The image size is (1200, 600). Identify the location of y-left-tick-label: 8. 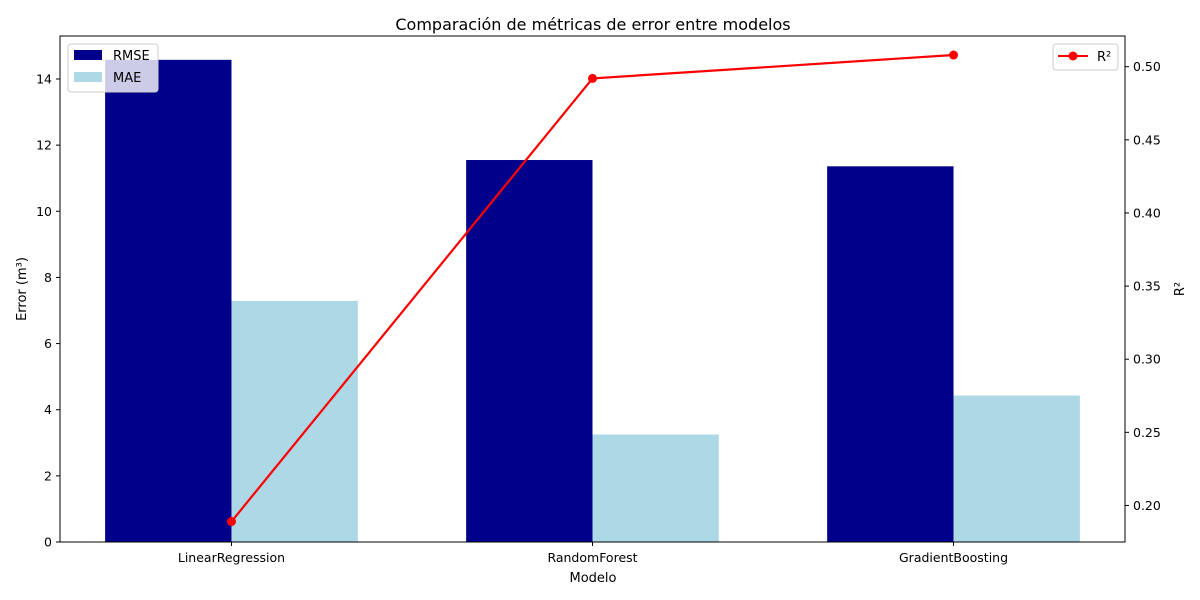
(48, 277).